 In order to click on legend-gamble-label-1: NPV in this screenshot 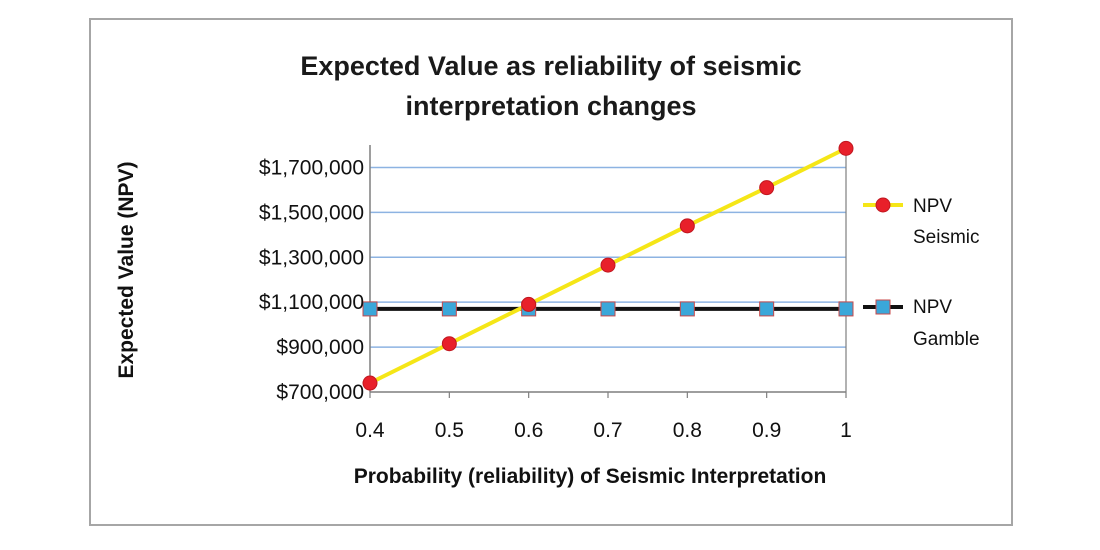, I will do `click(932, 307)`.